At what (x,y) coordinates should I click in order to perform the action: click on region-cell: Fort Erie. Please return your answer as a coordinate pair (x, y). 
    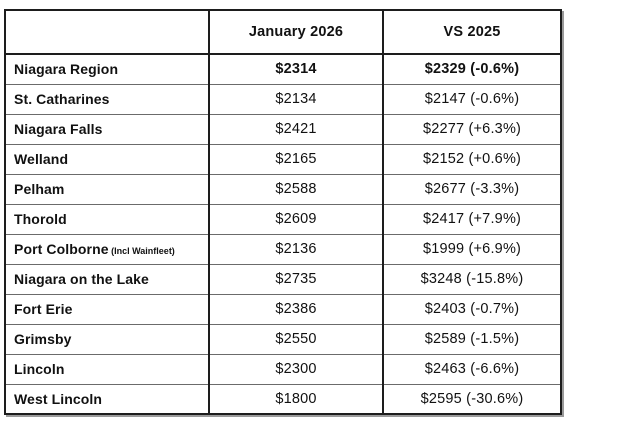
    Looking at the image, I should click on (107, 308).